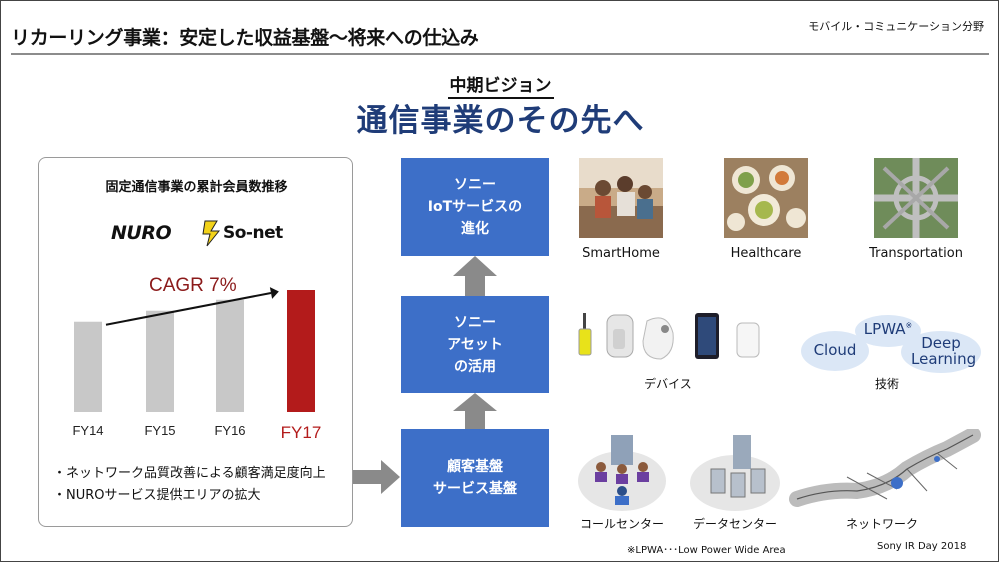 The width and height of the screenshot is (1001, 564). What do you see at coordinates (188, 309) in the screenshot?
I see `trend-arrow-line` at bounding box center [188, 309].